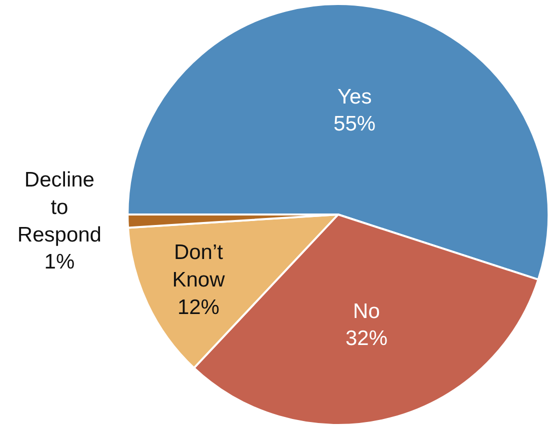 This screenshot has height=429, width=552. I want to click on slice-label: No, so click(366, 311).